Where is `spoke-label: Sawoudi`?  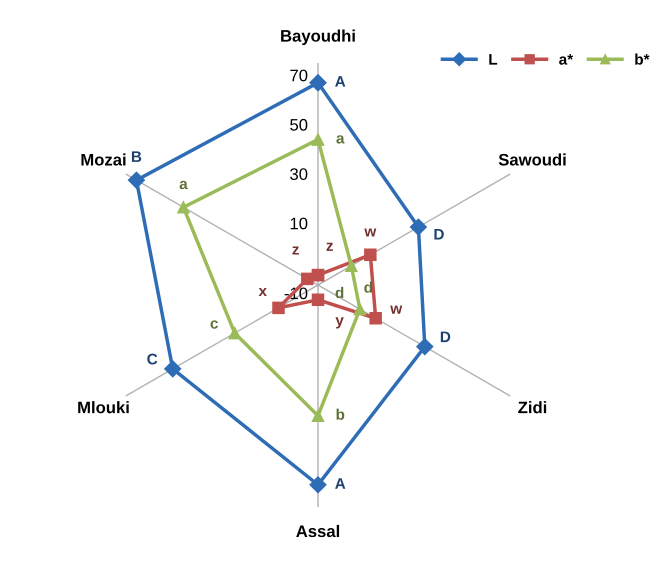
spoke-label: Sawoudi is located at coordinates (532, 159).